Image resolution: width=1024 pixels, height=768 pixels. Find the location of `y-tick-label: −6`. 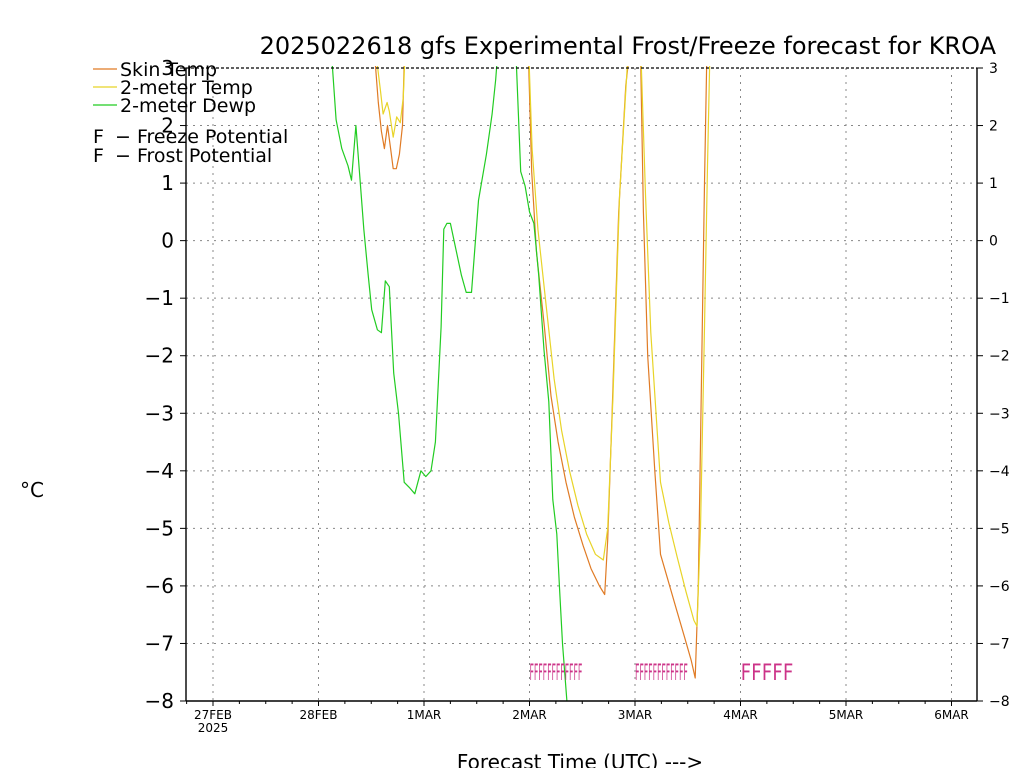

y-tick-label: −6 is located at coordinates (159, 586).